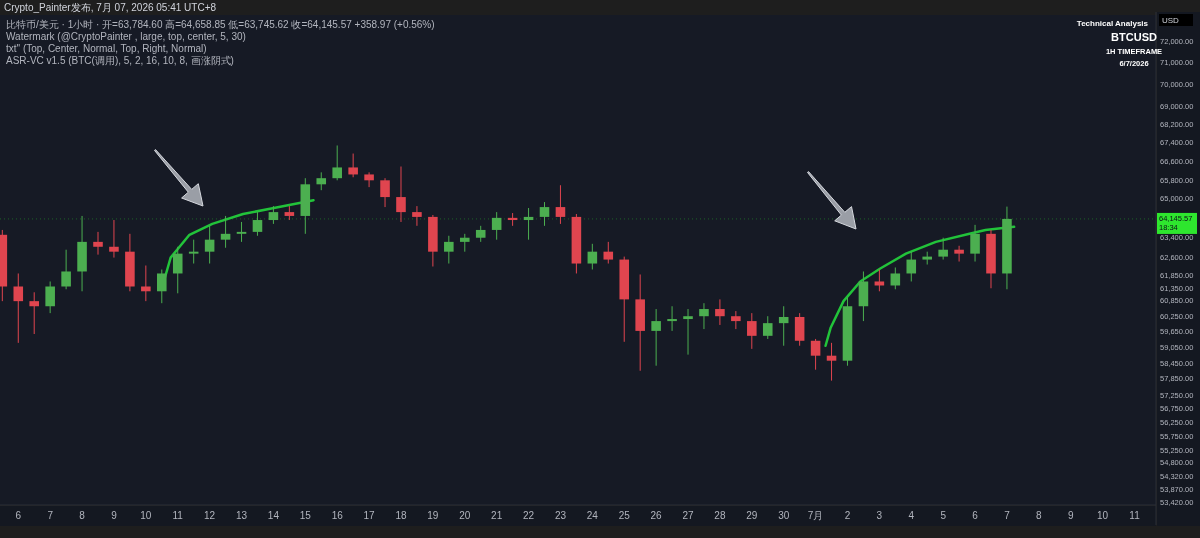  I want to click on x-tick-label: 14, so click(273, 515).